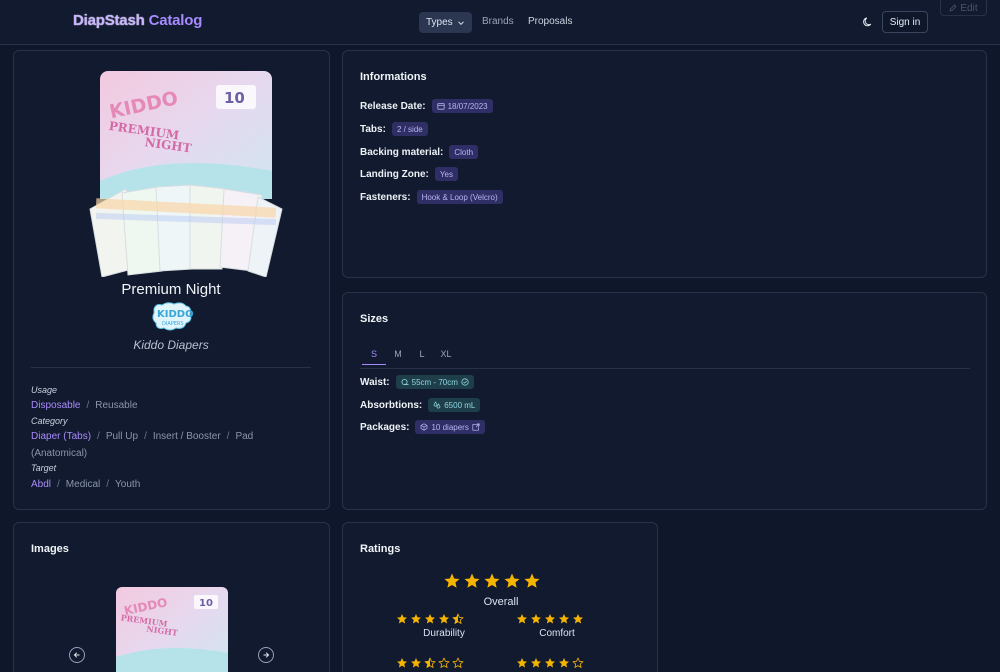 The image size is (1000, 672). I want to click on edit-button: Edit, so click(963, 8).